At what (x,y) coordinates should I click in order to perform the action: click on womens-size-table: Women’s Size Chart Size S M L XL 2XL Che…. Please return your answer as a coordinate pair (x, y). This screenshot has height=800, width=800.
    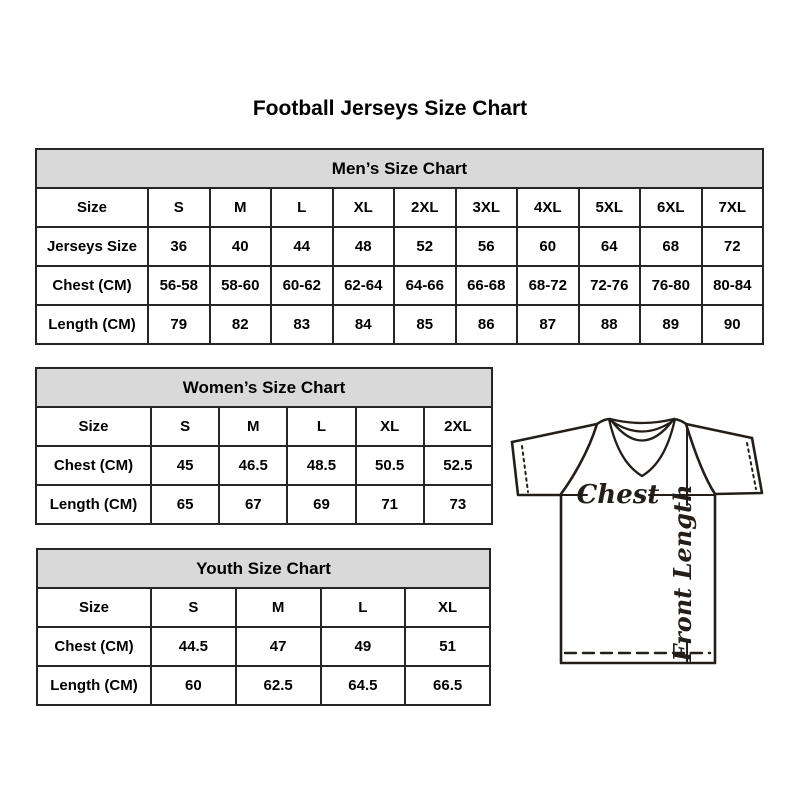
    Looking at the image, I should click on (264, 446).